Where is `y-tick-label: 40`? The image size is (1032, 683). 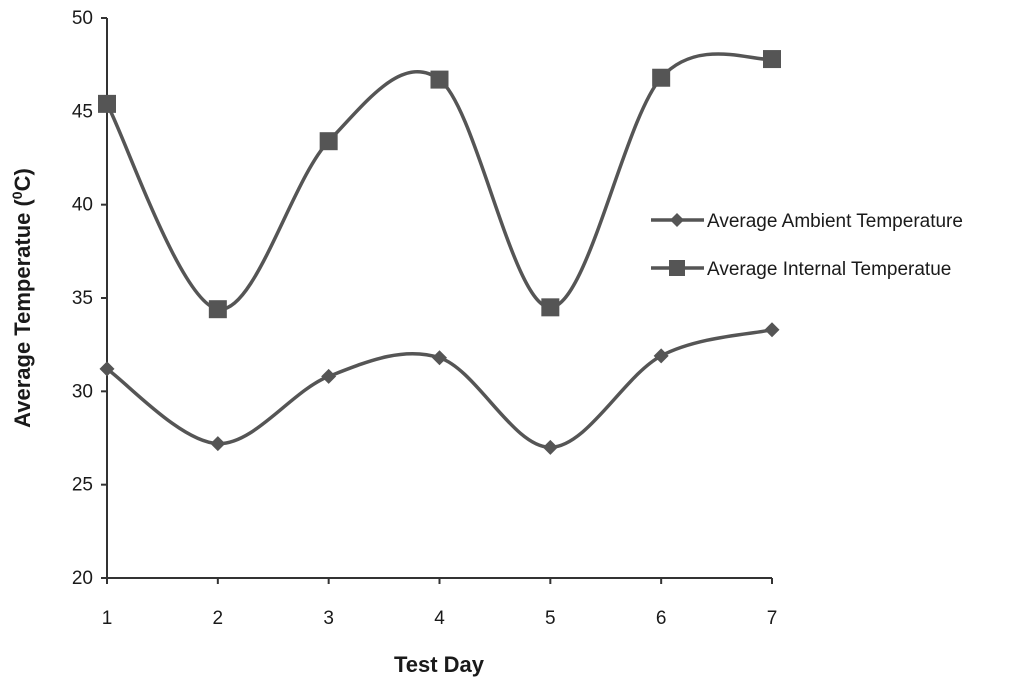 y-tick-label: 40 is located at coordinates (82, 205).